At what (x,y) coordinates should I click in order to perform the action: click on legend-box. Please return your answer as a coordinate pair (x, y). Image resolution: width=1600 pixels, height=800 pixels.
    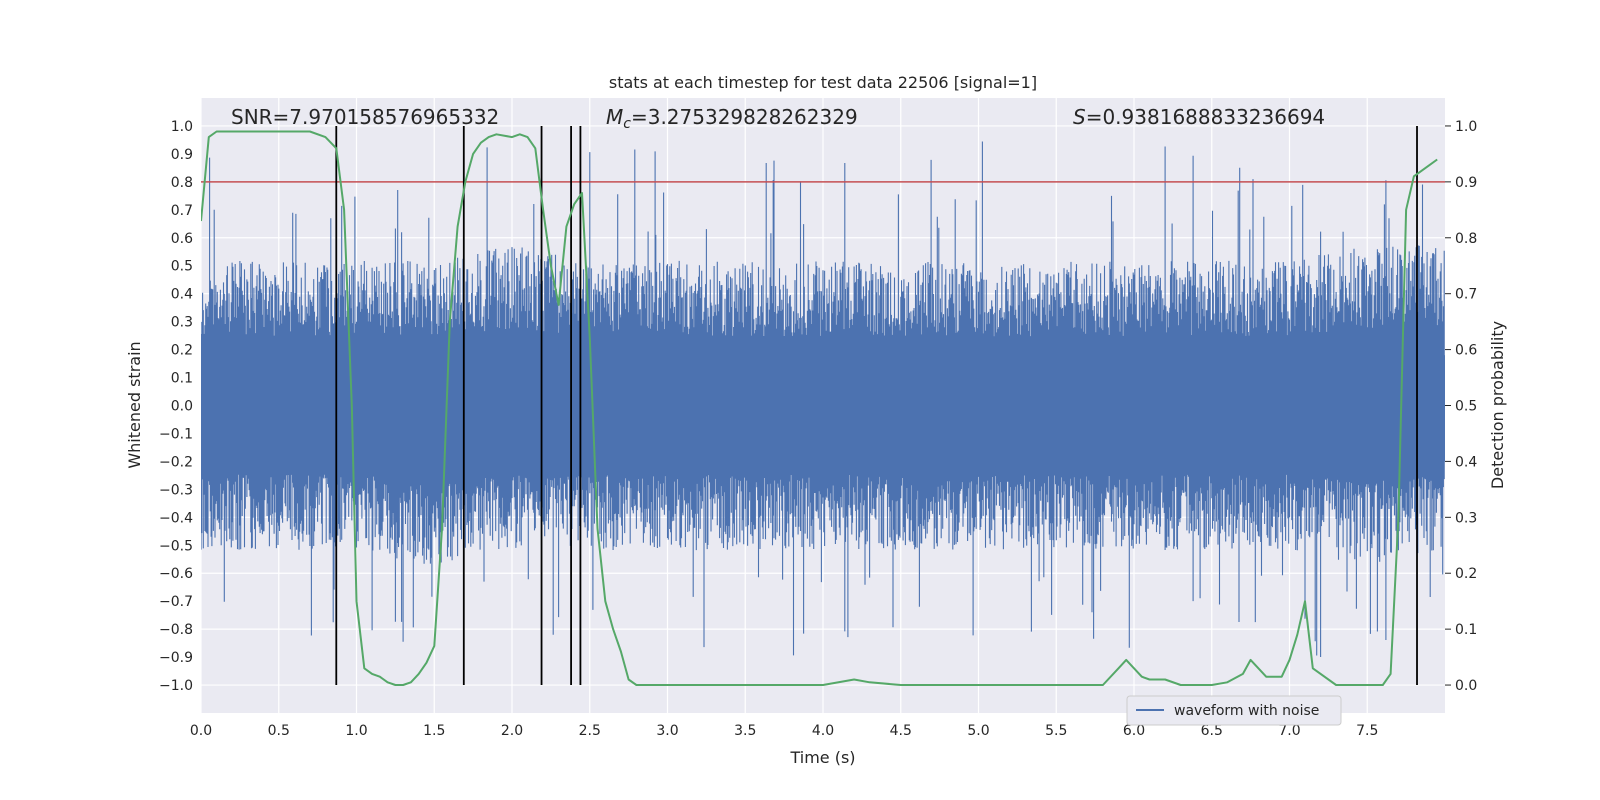
    Looking at the image, I should click on (1234, 710).